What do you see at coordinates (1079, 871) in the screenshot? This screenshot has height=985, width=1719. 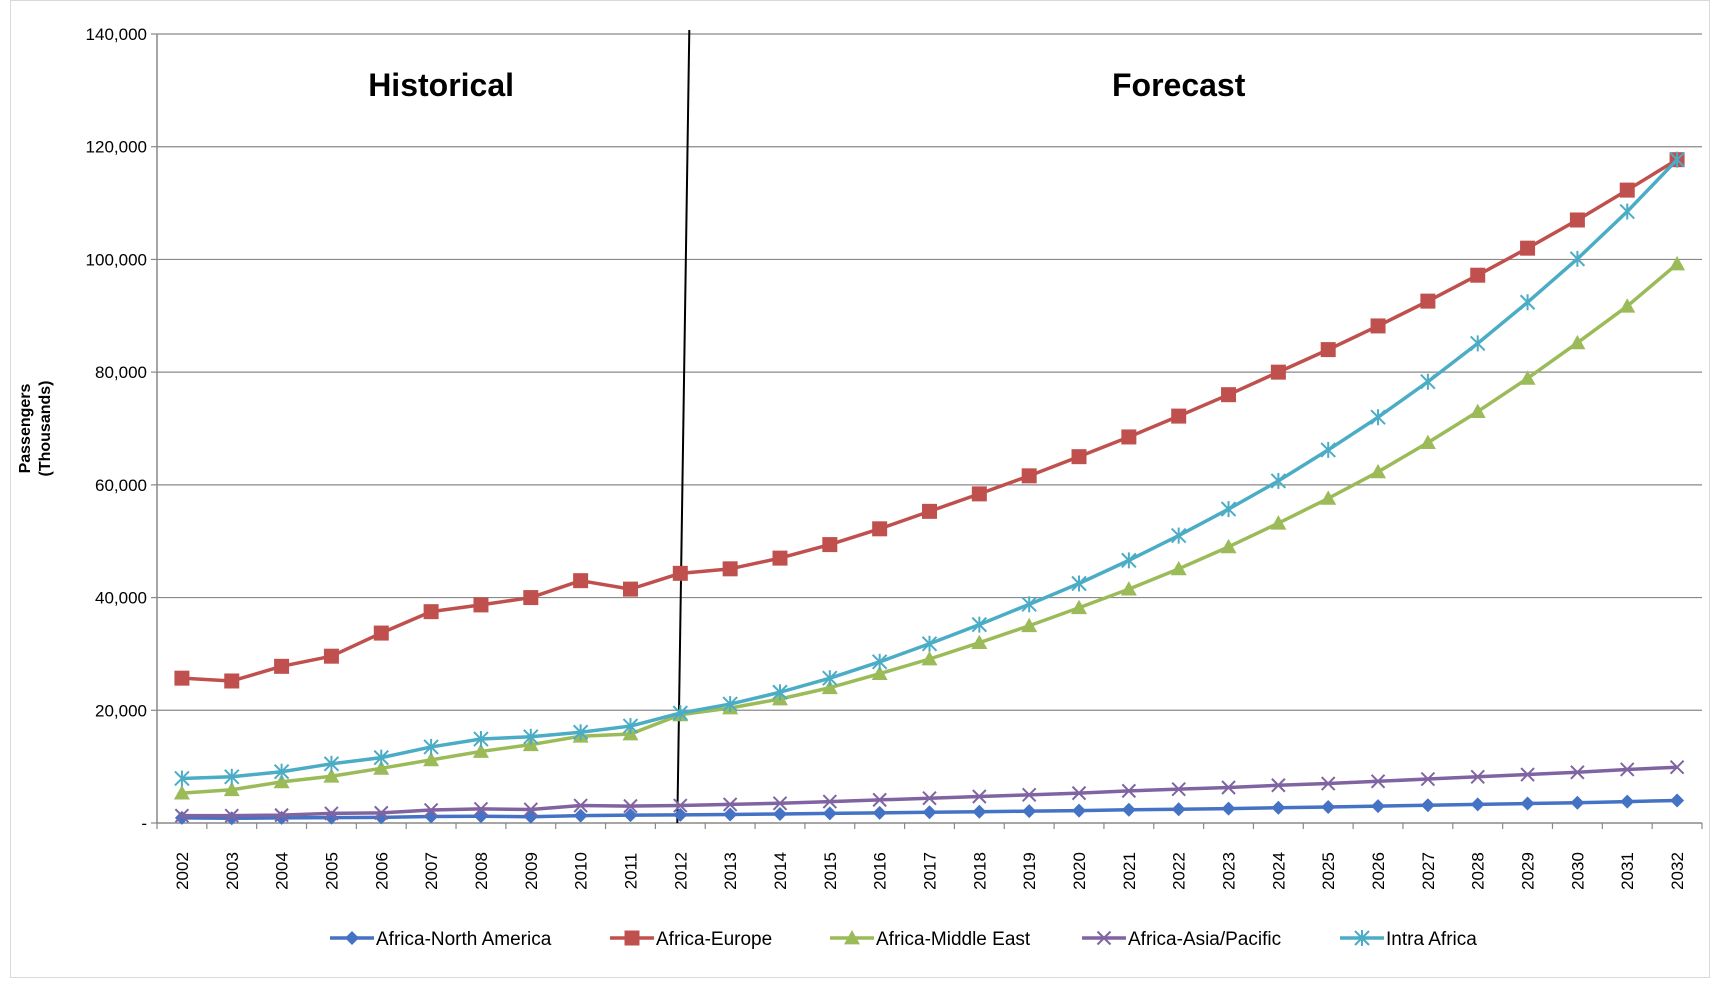 I see `x-tick-label: 2020` at bounding box center [1079, 871].